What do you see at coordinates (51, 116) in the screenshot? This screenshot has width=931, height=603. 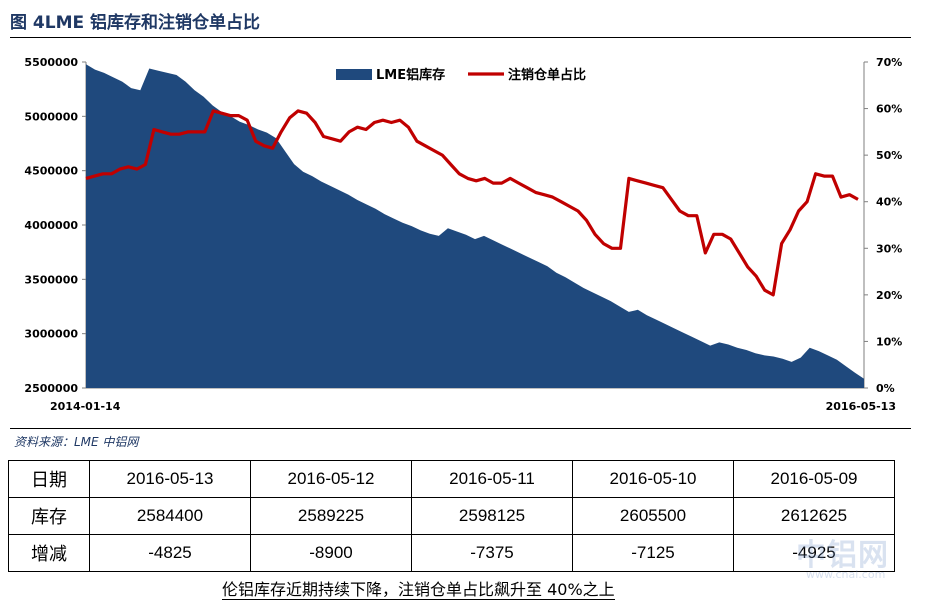 I see `y-left-tick-label: 5000000` at bounding box center [51, 116].